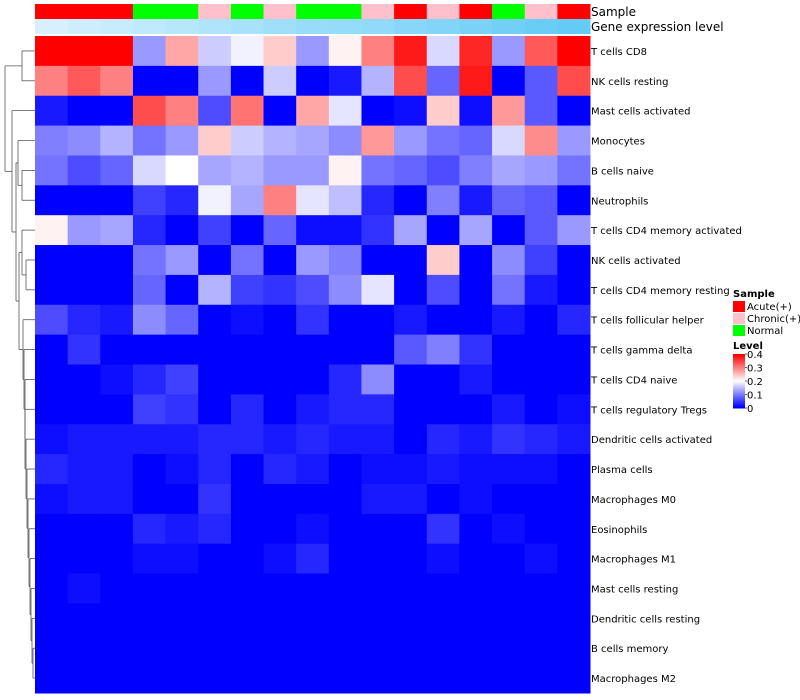 The width and height of the screenshot is (800, 700). What do you see at coordinates (619, 201) in the screenshot?
I see `row-label: Neutrophils` at bounding box center [619, 201].